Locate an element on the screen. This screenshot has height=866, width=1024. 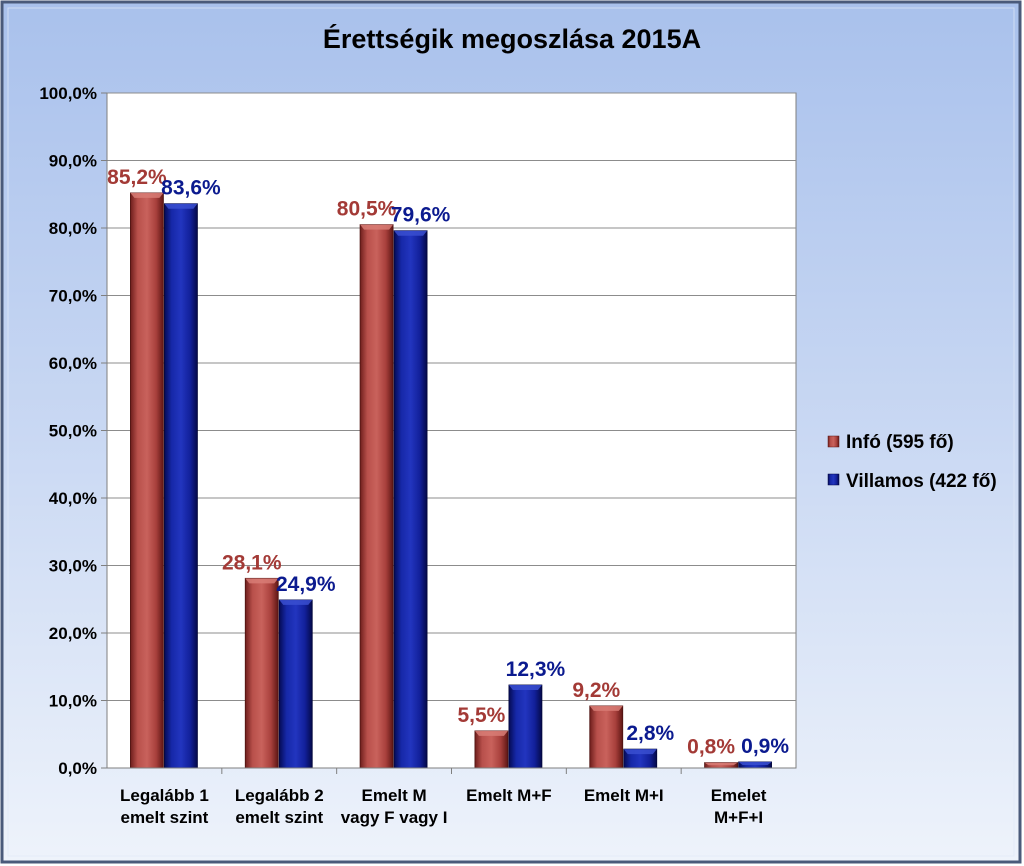
data-label-info: 9,2% is located at coordinates (596, 690).